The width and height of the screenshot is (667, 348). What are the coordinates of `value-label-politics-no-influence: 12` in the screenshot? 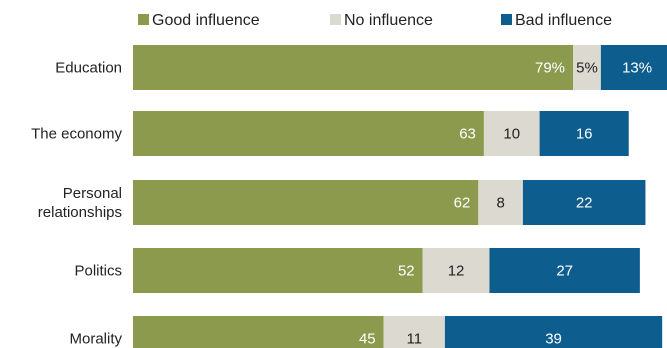 It's located at (456, 271).